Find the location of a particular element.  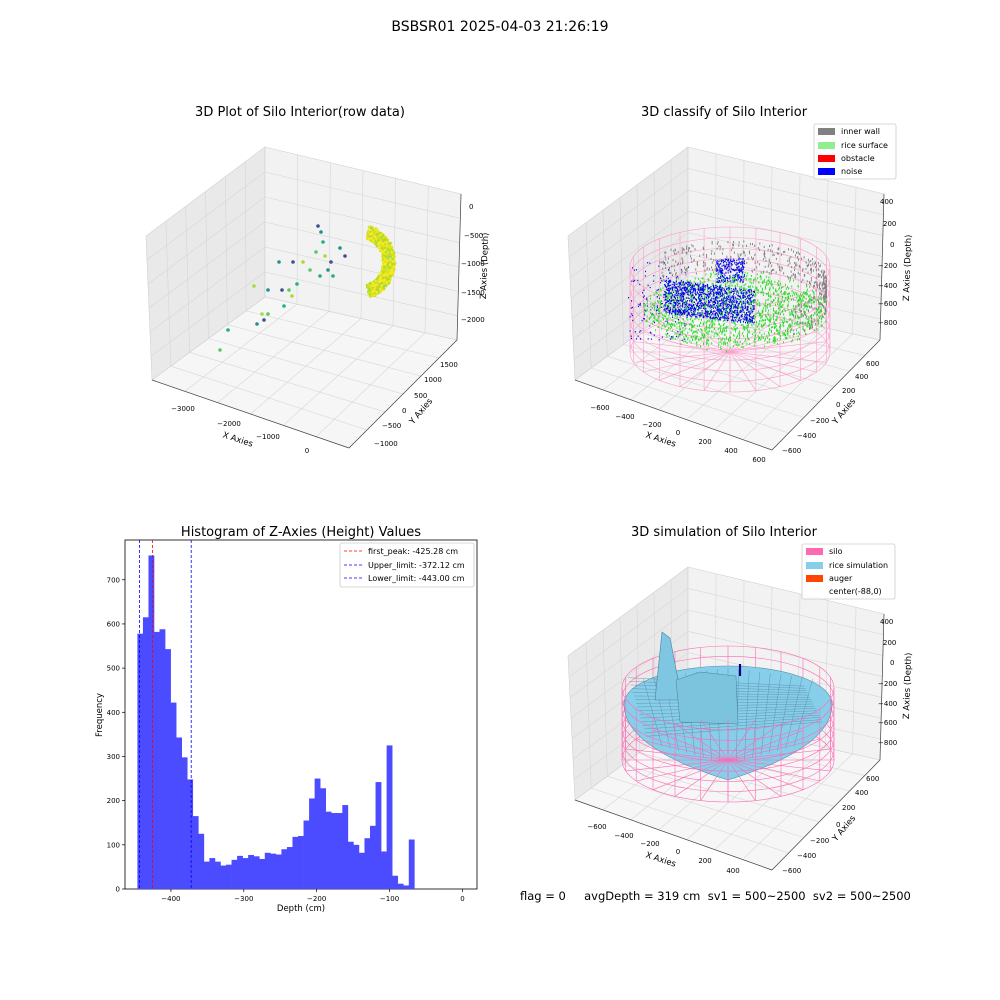

histogram-bar is located at coordinates (157, 760).